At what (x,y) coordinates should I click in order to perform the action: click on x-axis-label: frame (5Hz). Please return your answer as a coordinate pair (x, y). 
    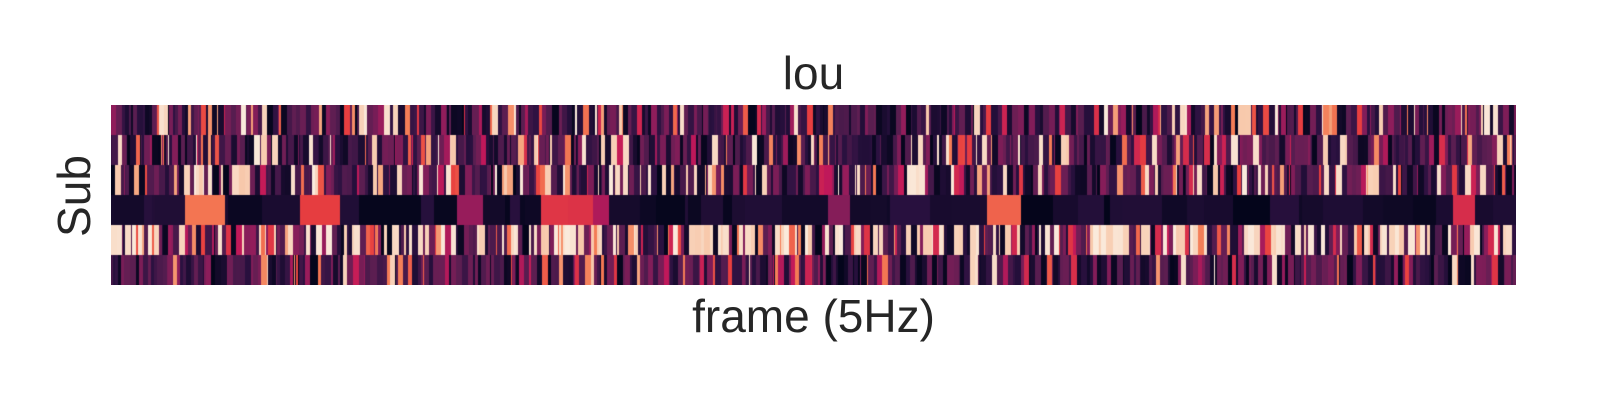
    Looking at the image, I should click on (813, 316).